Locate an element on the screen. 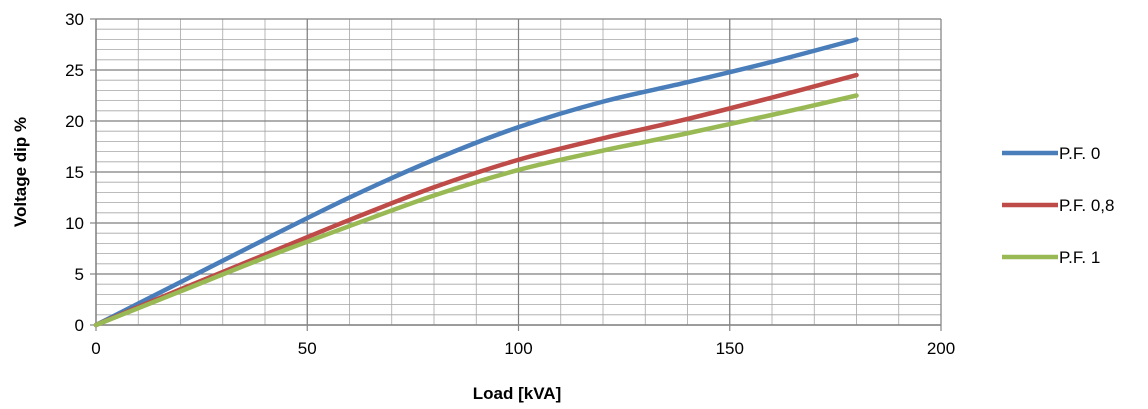 The image size is (1148, 409). y-tick-label: 0 is located at coordinates (79, 325).